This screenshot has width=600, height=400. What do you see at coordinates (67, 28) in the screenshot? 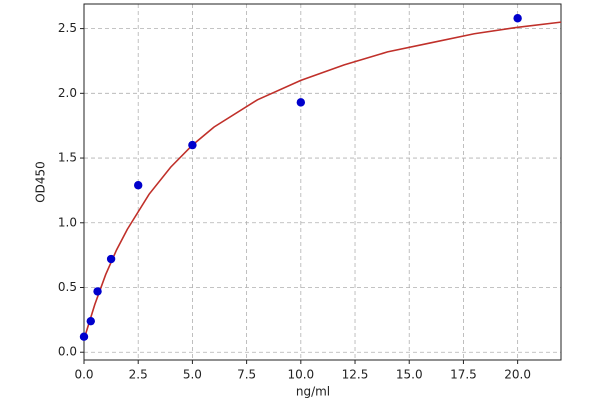
I see `y-tick-label: 2.5` at bounding box center [67, 28].